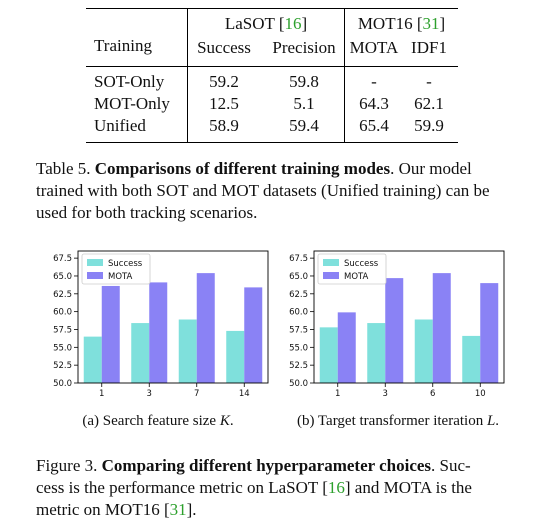 The width and height of the screenshot is (545, 530). What do you see at coordinates (132, 103) in the screenshot?
I see `row-label: MOT-Only` at bounding box center [132, 103].